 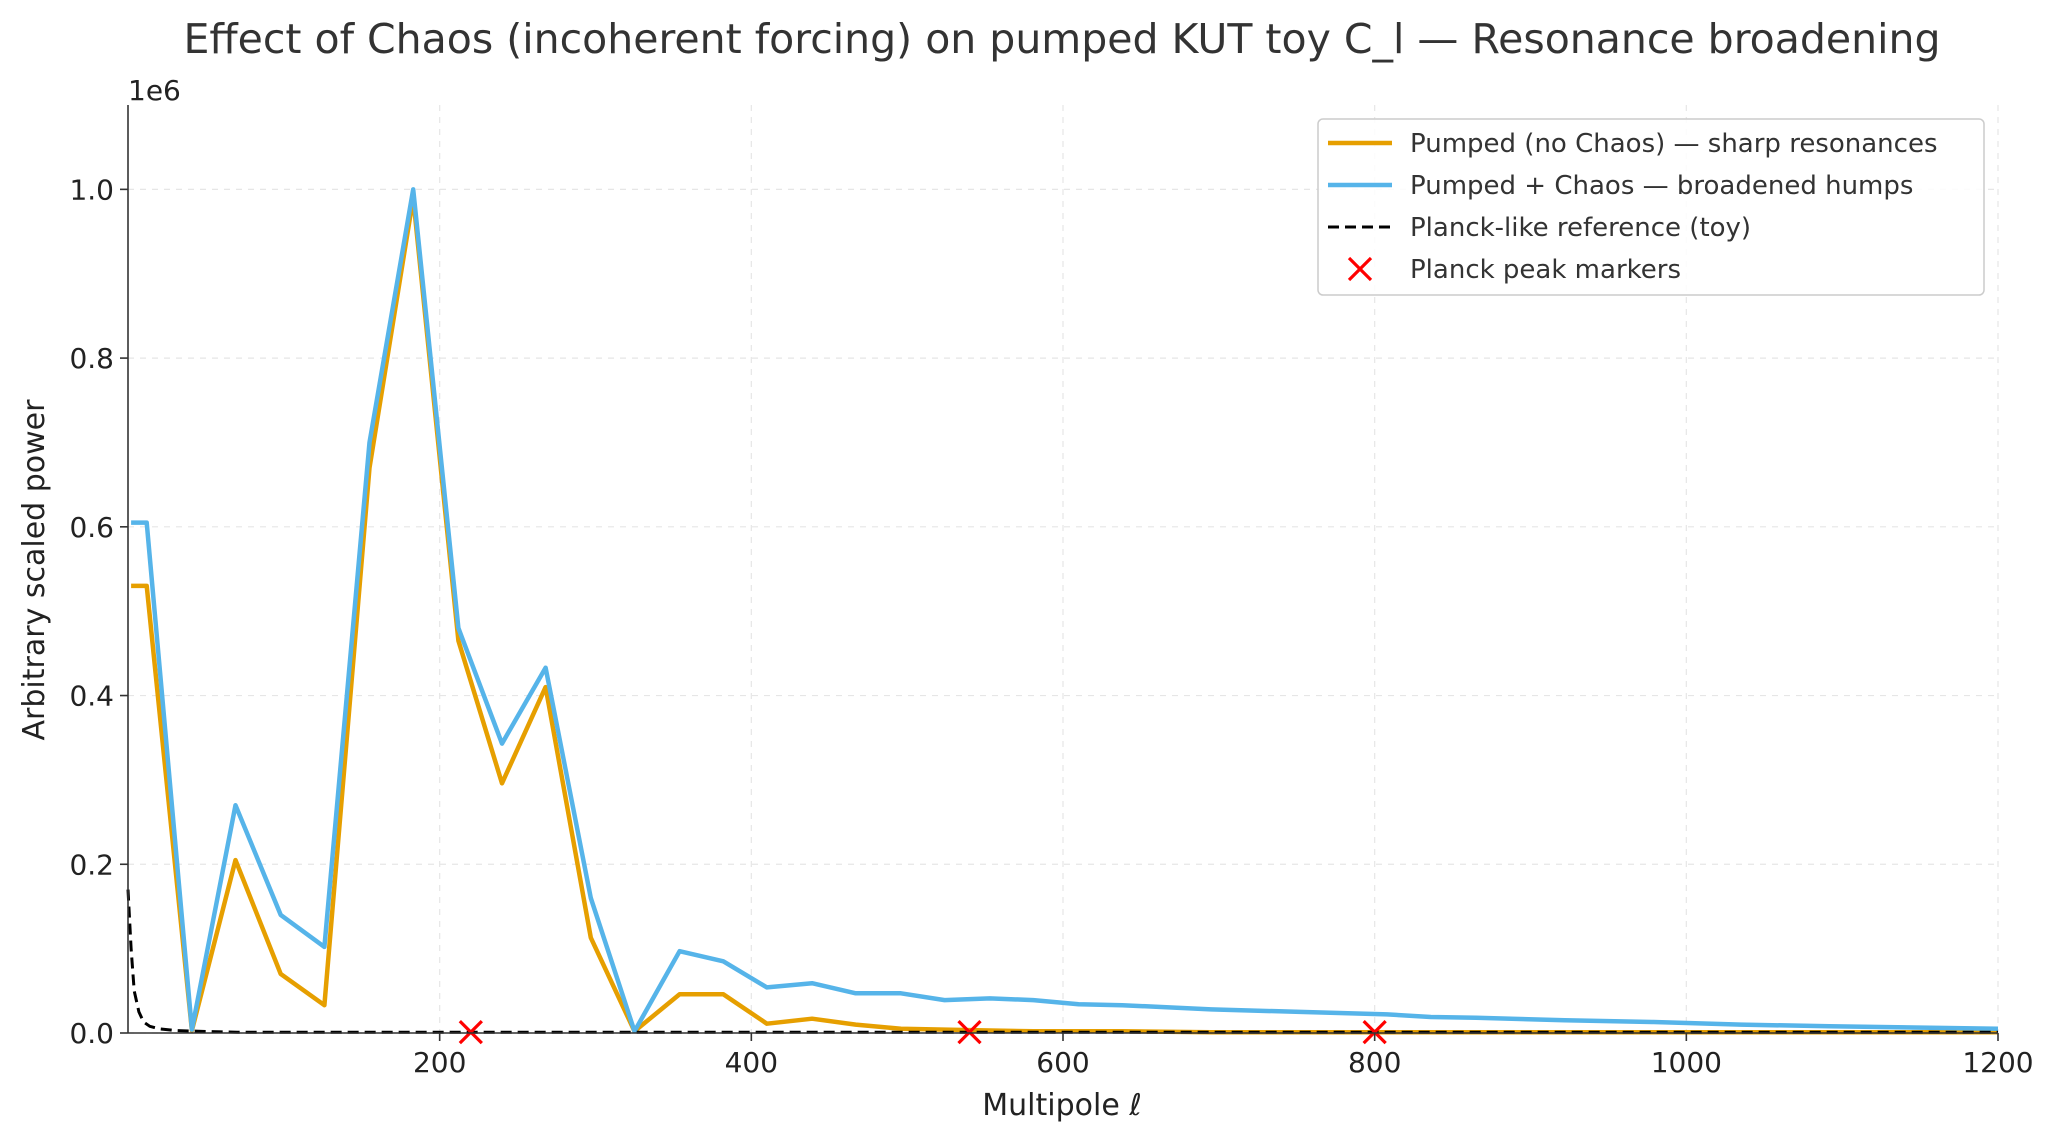 What do you see at coordinates (439, 1062) in the screenshot?
I see `x-tick-label: 200` at bounding box center [439, 1062].